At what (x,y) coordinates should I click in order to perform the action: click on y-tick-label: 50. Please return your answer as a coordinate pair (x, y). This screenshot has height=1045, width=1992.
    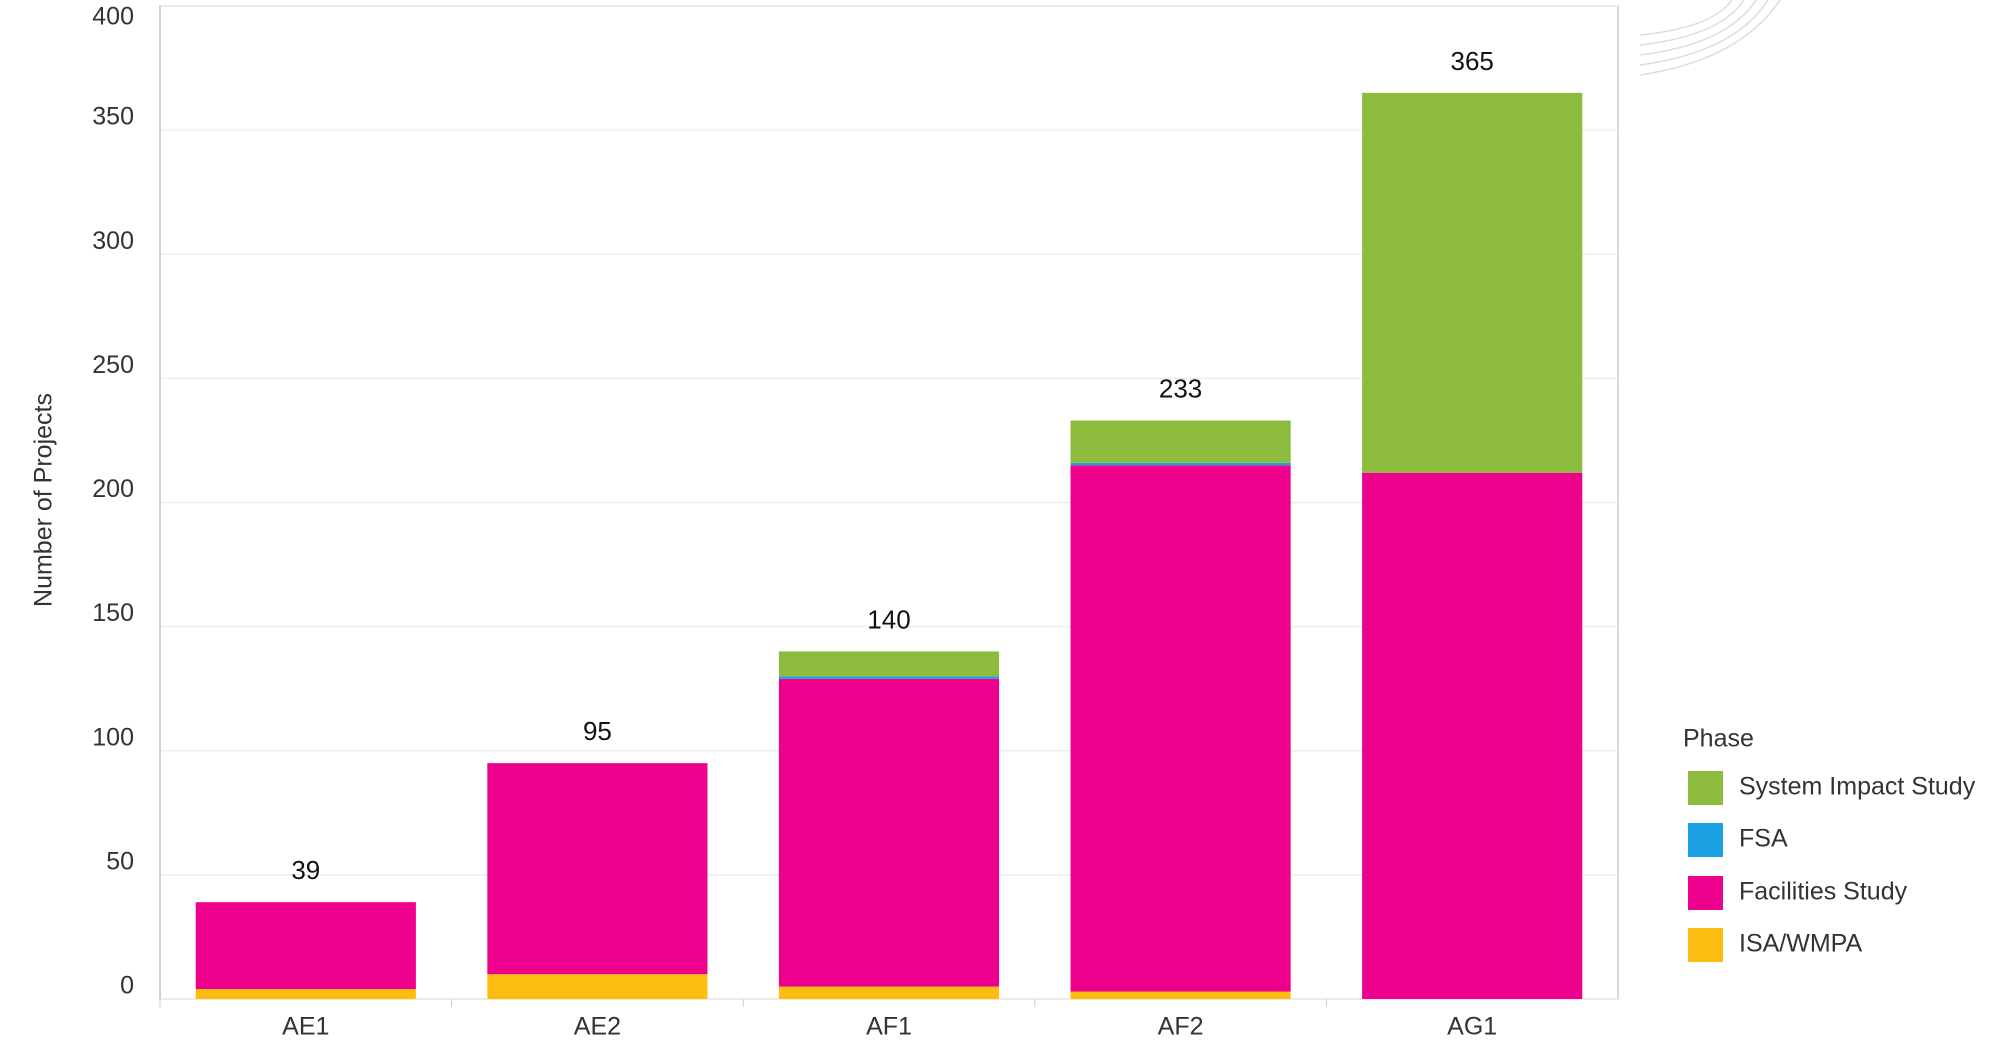
    Looking at the image, I should click on (120, 861).